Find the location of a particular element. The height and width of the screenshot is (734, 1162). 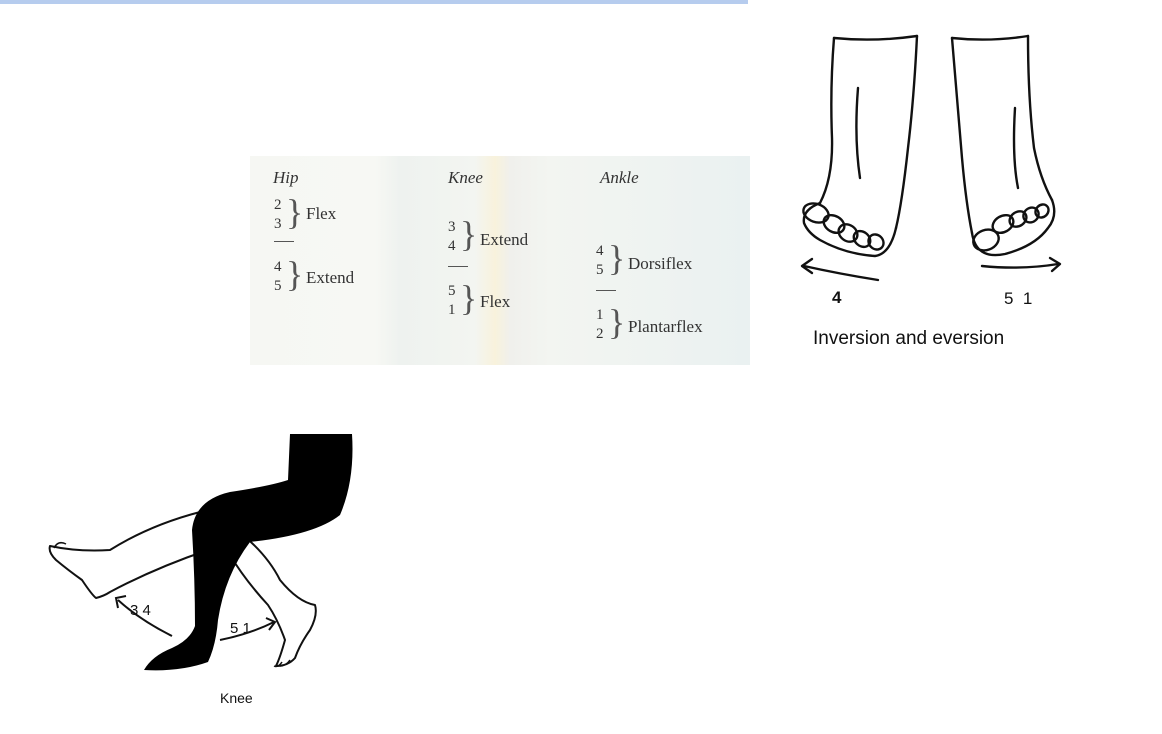

hip-flex-num-1: 2 is located at coordinates (278, 205).